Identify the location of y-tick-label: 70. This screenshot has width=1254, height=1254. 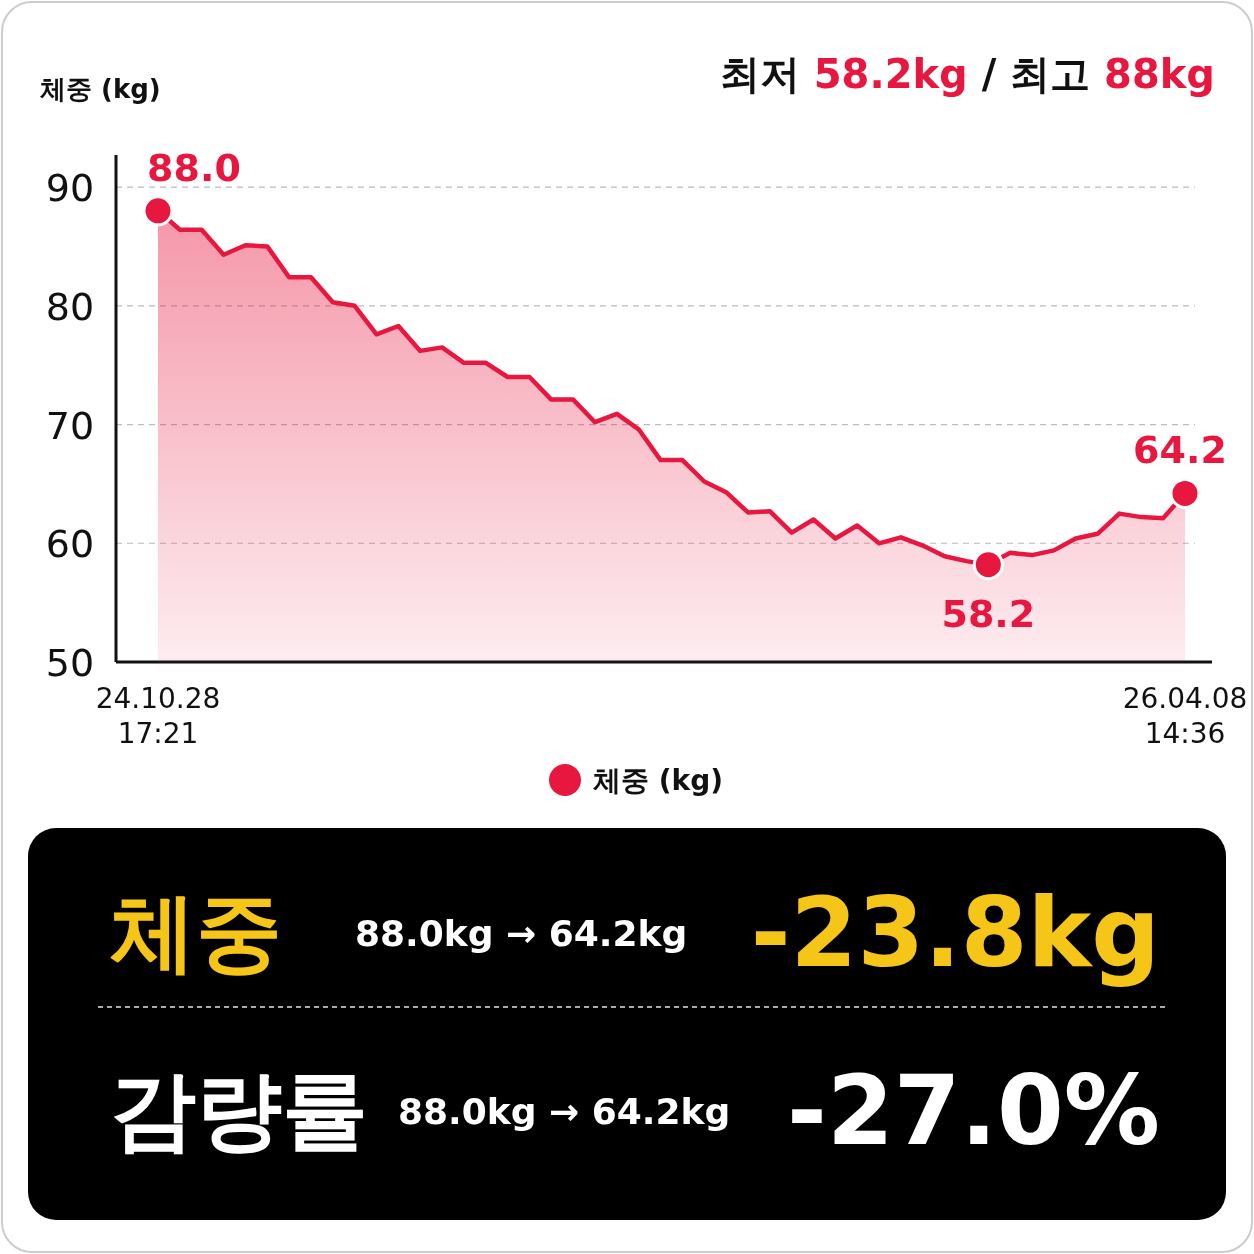
(70, 425).